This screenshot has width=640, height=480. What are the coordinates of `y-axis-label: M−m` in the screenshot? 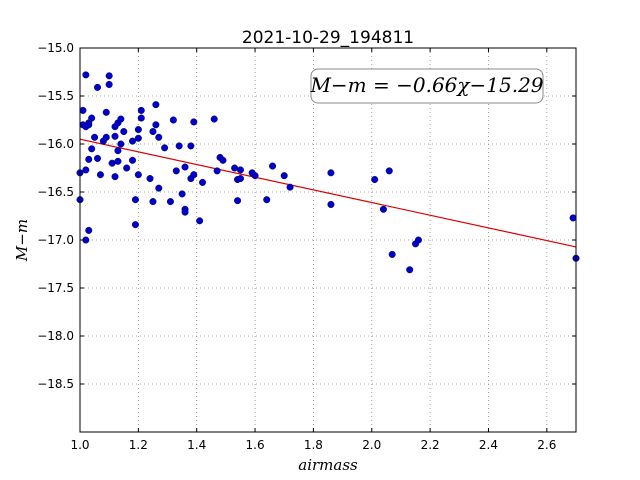 It's located at (22, 240).